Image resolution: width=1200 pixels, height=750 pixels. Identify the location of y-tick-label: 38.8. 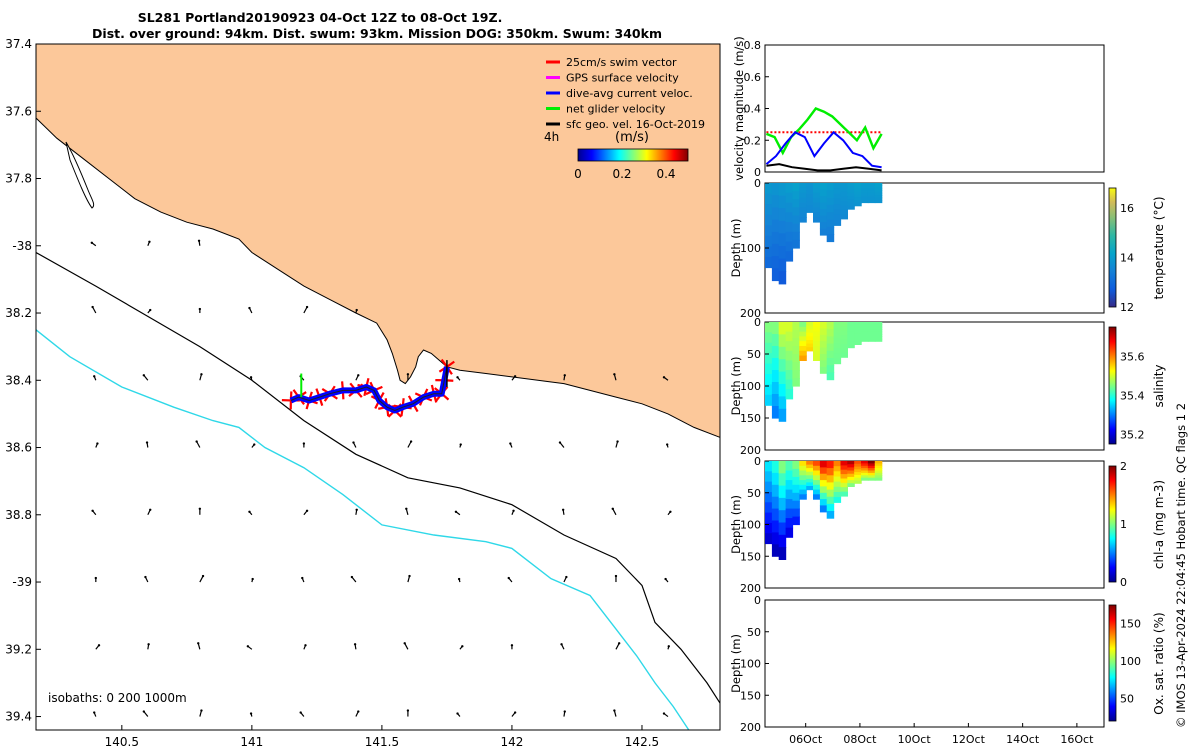
(18, 515).